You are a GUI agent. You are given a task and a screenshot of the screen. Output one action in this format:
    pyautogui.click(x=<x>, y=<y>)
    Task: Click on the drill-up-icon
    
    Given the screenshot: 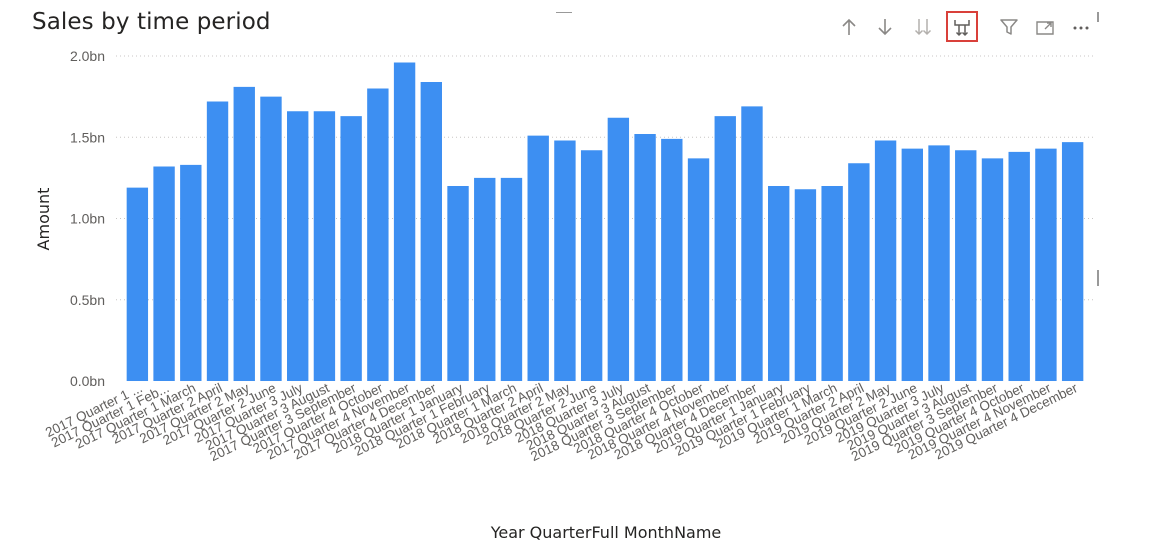 What is the action you would take?
    pyautogui.click(x=849, y=26)
    